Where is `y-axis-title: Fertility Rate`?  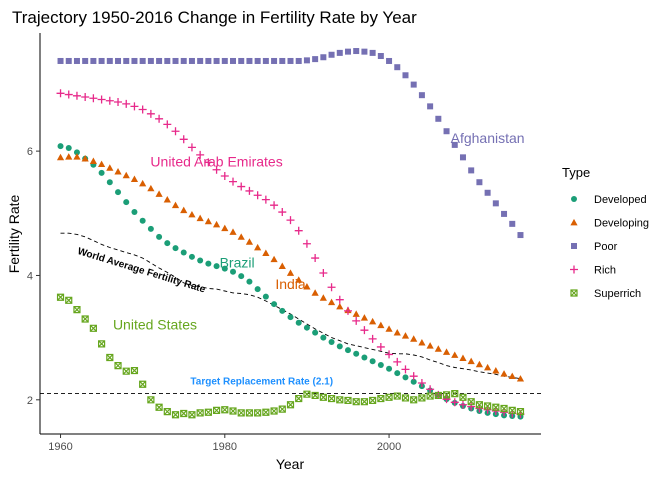
y-axis-title: Fertility Rate is located at coordinates (14, 234).